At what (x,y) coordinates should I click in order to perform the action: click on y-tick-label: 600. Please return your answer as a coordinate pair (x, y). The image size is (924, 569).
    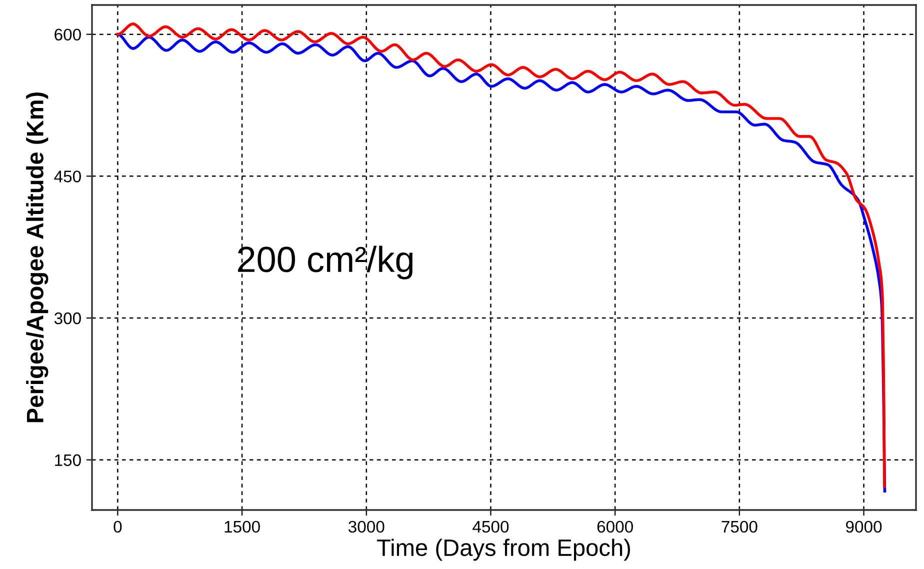
    Looking at the image, I should click on (67, 34).